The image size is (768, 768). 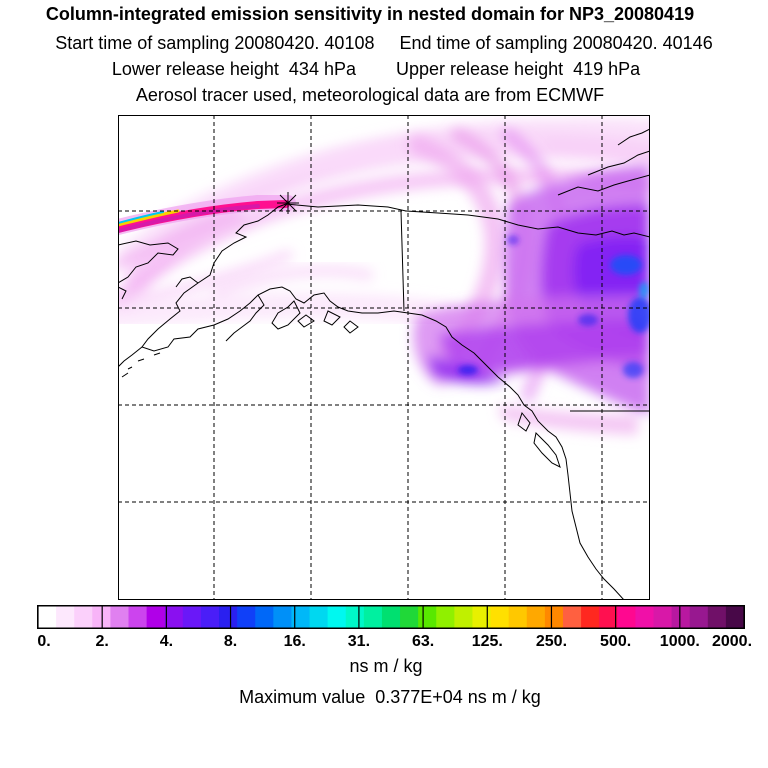 What do you see at coordinates (44, 641) in the screenshot?
I see `colorbar-tick-label: 0.` at bounding box center [44, 641].